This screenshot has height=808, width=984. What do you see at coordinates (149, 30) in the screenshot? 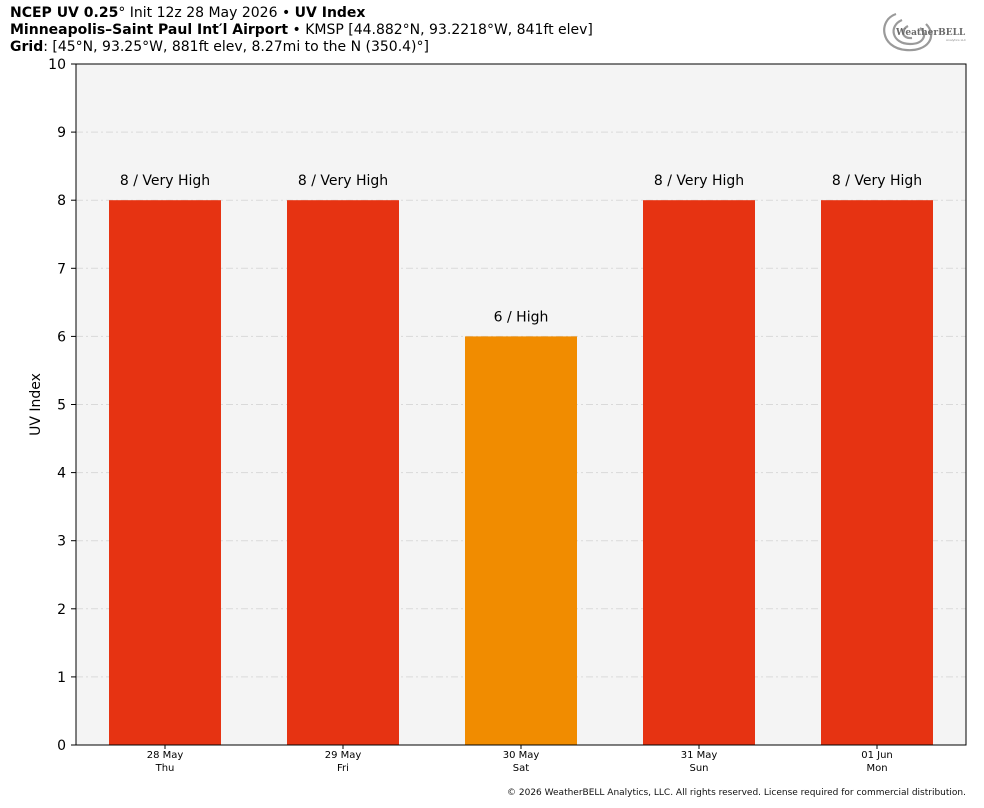
I see `station-name: Minneapolis–Saint Paul Int′l Airport` at bounding box center [149, 30].